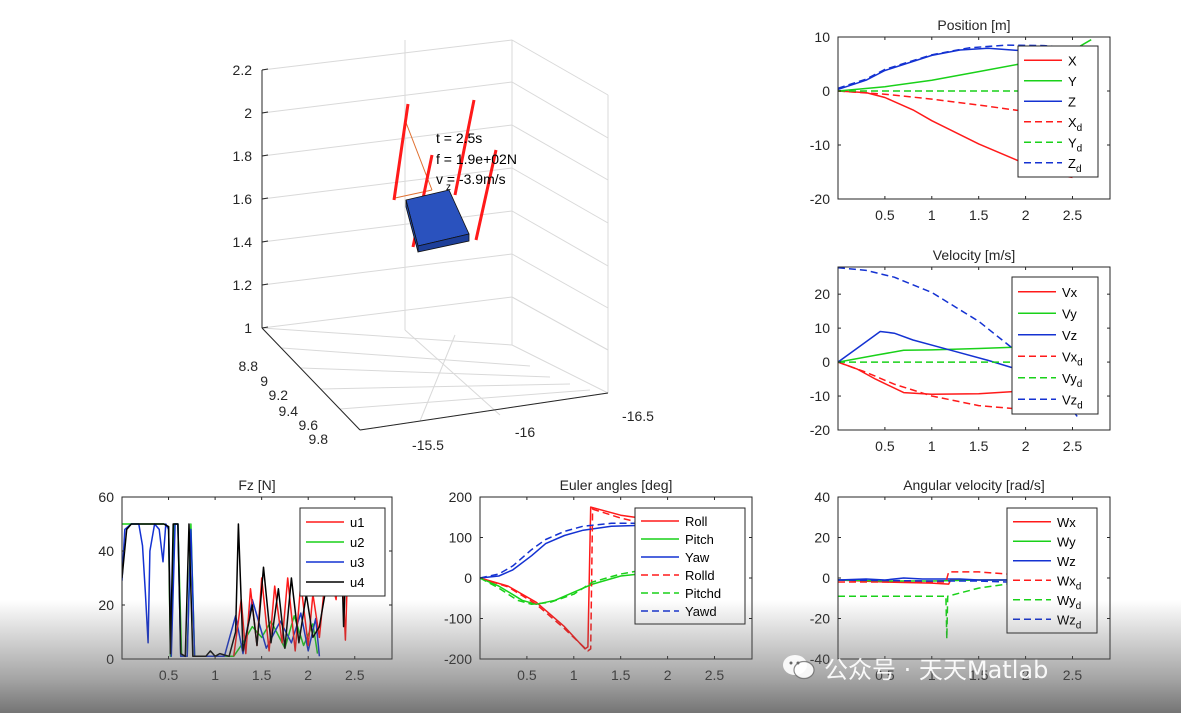 Image resolution: width=1181 pixels, height=713 pixels. What do you see at coordinates (973, 25) in the screenshot?
I see `chart-title: Position [m]` at bounding box center [973, 25].